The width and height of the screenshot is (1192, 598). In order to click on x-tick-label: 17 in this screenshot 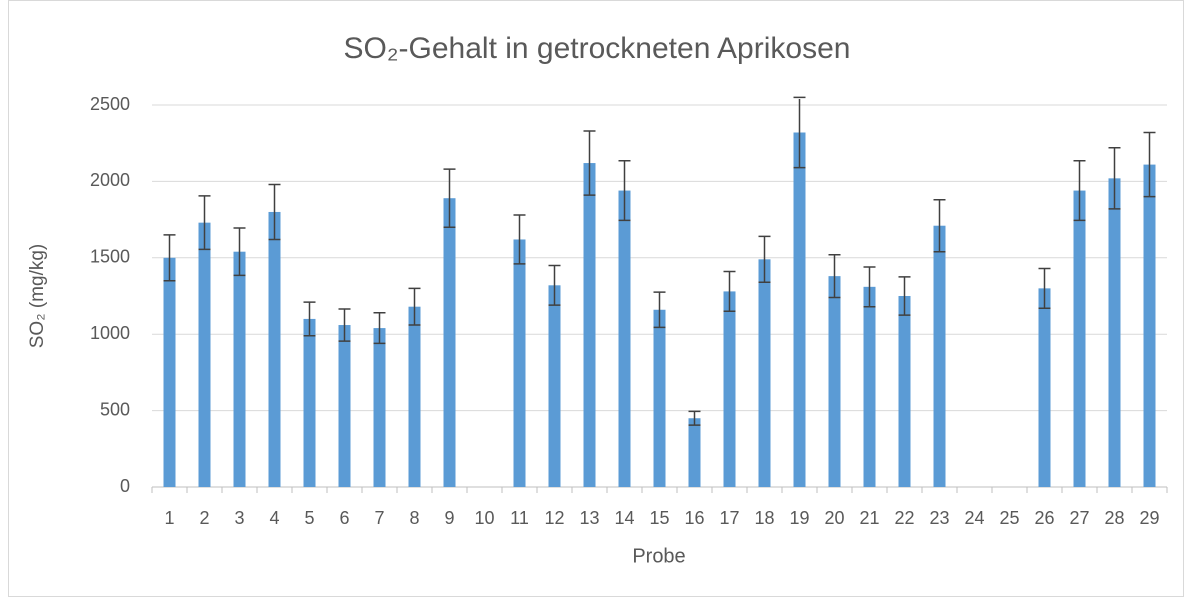, I will do `click(729, 518)`.